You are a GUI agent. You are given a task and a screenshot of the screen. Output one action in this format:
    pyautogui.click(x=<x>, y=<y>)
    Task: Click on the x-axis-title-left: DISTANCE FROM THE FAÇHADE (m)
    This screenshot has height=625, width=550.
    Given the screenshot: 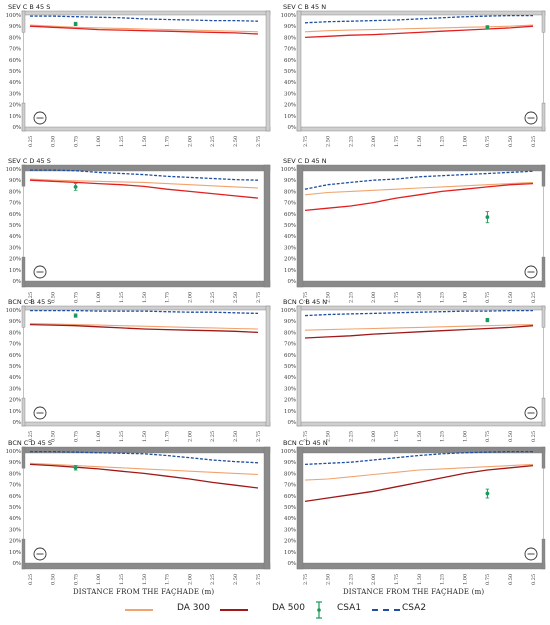 What is the action you would take?
    pyautogui.click(x=144, y=592)
    